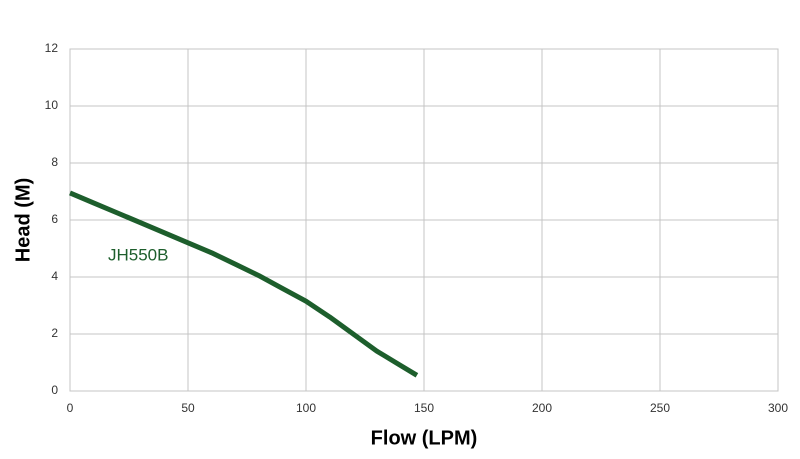  I want to click on y-tick-label: 12, so click(52, 48).